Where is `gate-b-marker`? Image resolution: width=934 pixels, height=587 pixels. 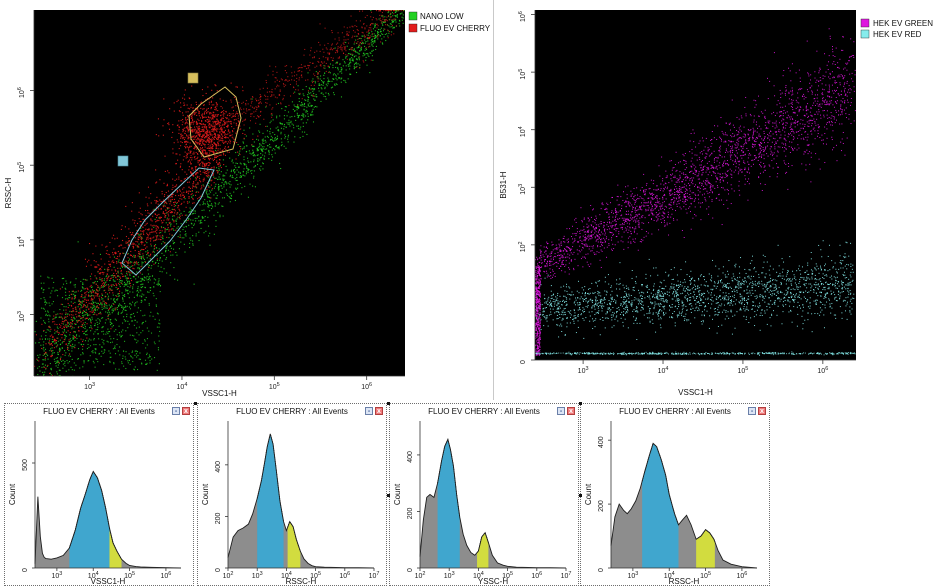
gate-b-marker is located at coordinates (123, 161).